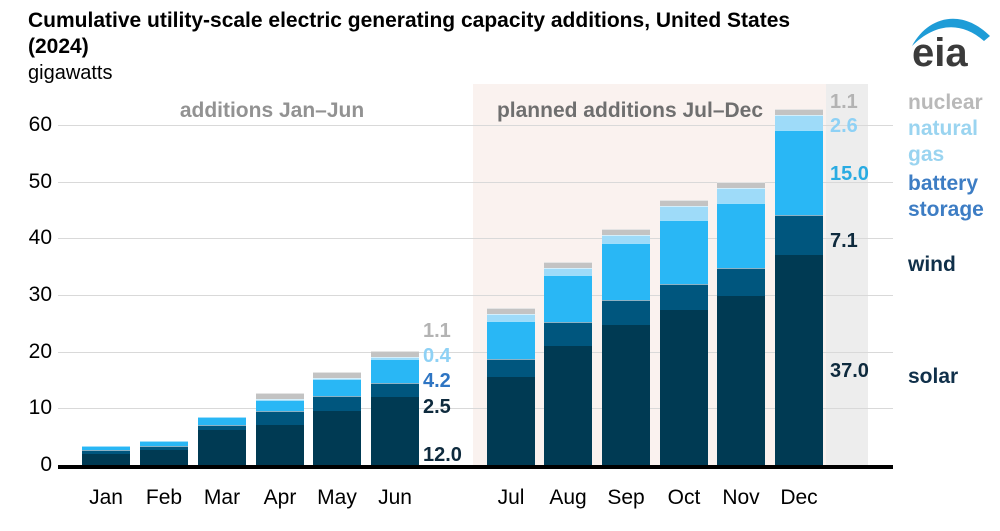 The image size is (1000, 531). Describe the element at coordinates (280, 417) in the screenshot. I see `bar-segment-apr-wind` at that location.